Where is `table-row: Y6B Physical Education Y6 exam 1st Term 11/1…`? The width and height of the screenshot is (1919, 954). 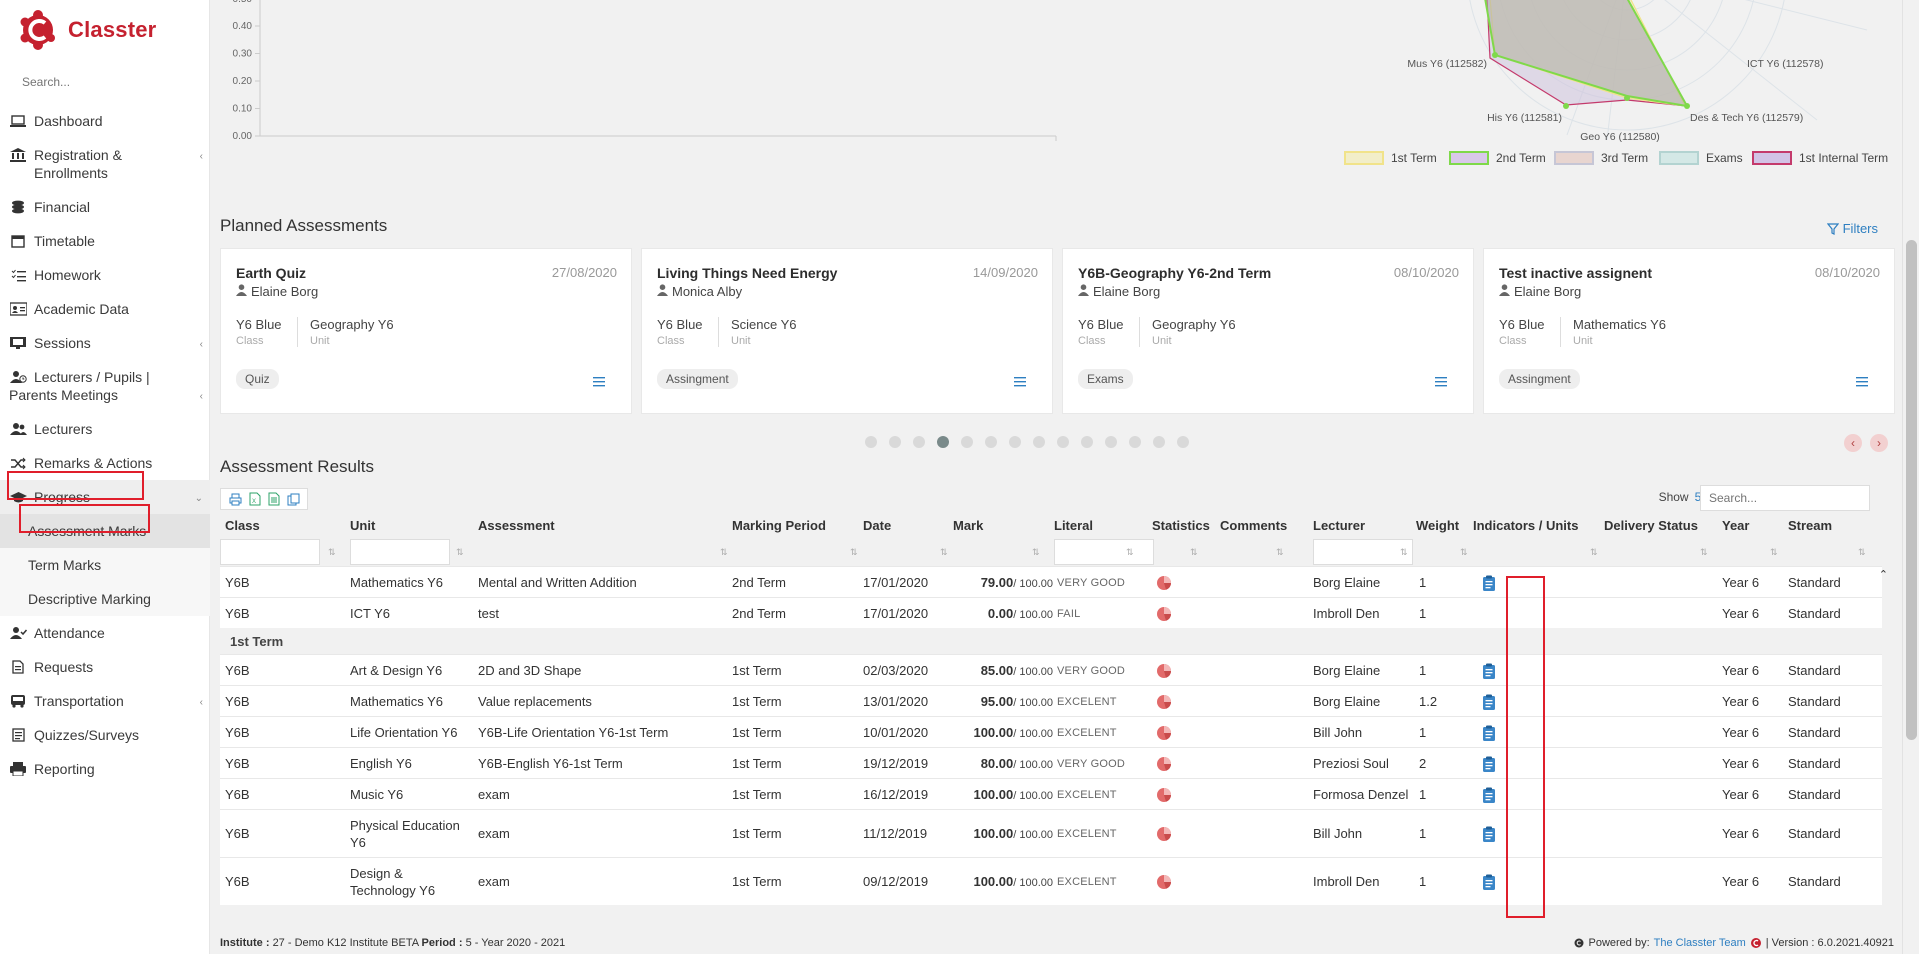 table-row: Y6B Physical Education Y6 exam 1st Term 11/1… is located at coordinates (1051, 833).